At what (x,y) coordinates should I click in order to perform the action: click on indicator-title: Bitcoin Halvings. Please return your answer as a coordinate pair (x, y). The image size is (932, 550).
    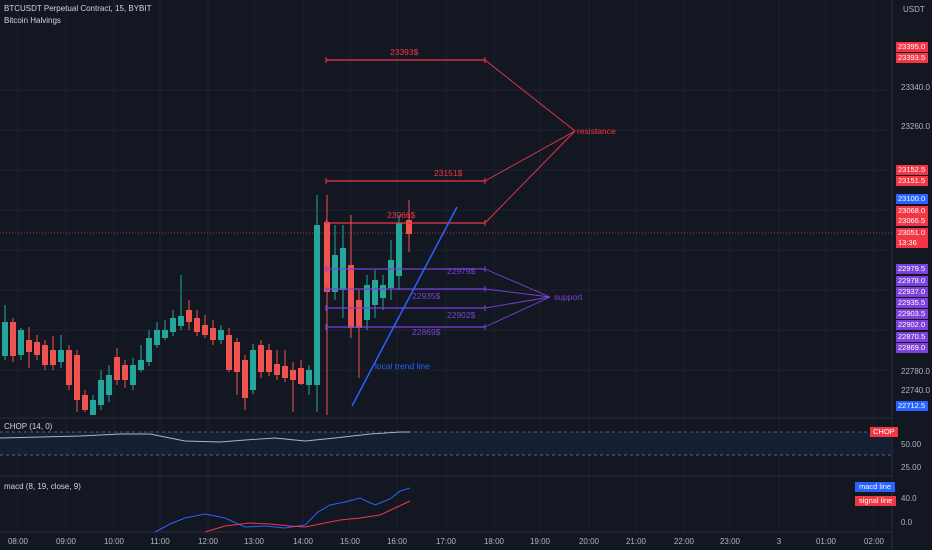
    Looking at the image, I should click on (32, 20).